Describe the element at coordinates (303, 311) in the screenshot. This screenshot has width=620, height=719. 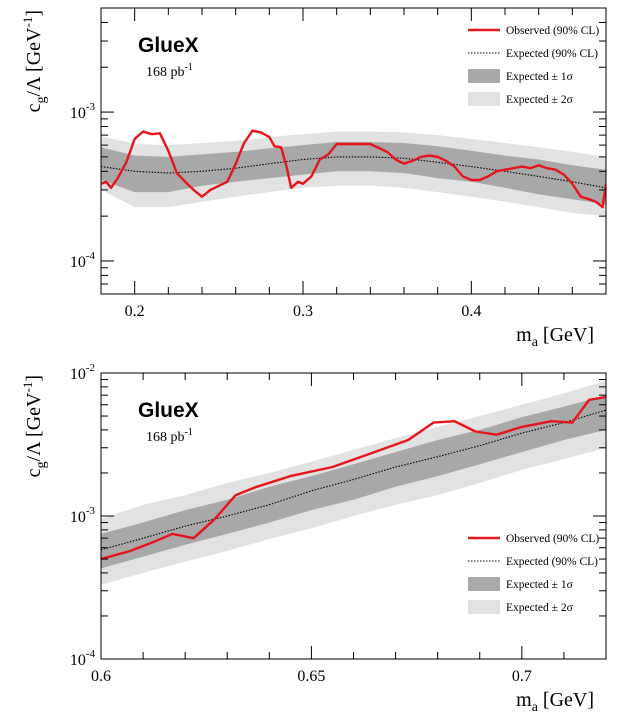
I see `x-tick-label: 0.3` at that location.